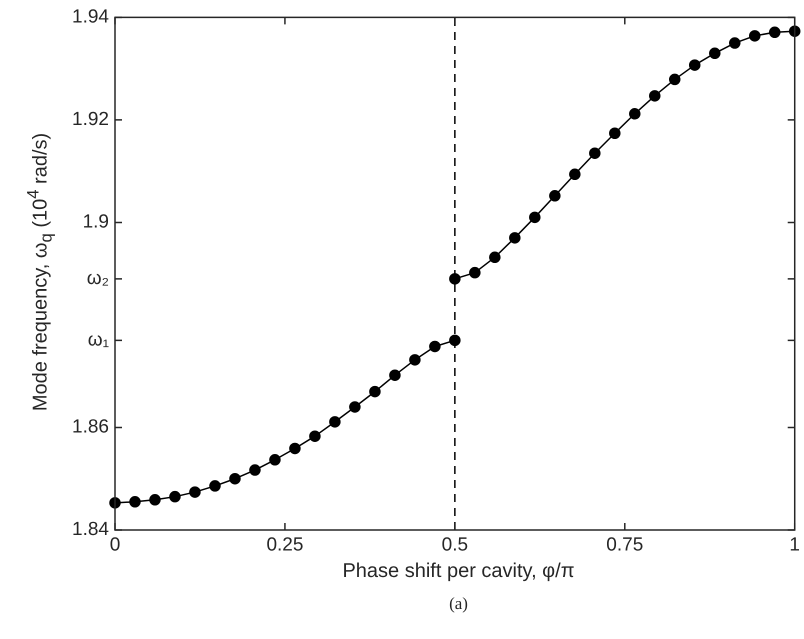 Image resolution: width=804 pixels, height=639 pixels. What do you see at coordinates (95, 222) in the screenshot?
I see `y-tick-label: 1.9` at bounding box center [95, 222].